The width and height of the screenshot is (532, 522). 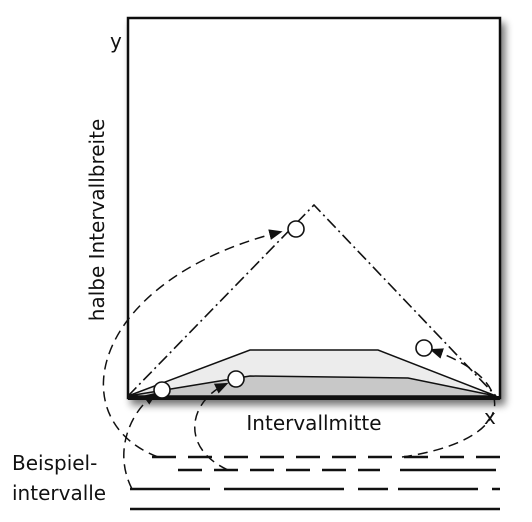 What do you see at coordinates (54, 463) in the screenshot?
I see `legend-label-line1: Beispiel-` at bounding box center [54, 463].